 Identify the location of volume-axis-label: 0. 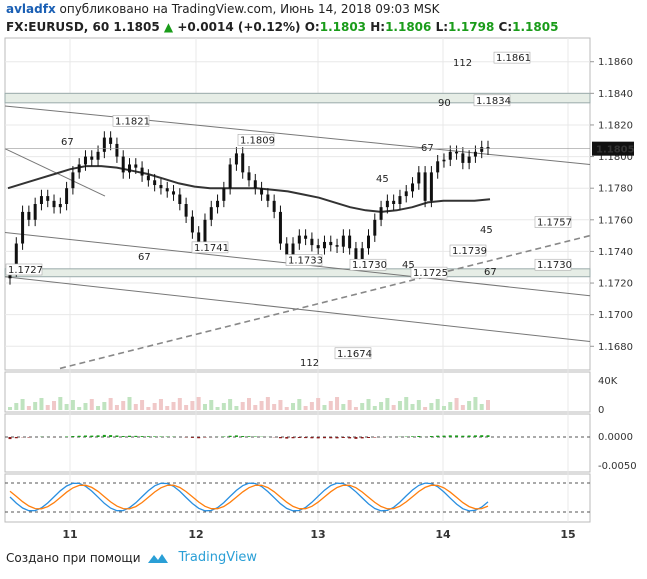
(601, 410).